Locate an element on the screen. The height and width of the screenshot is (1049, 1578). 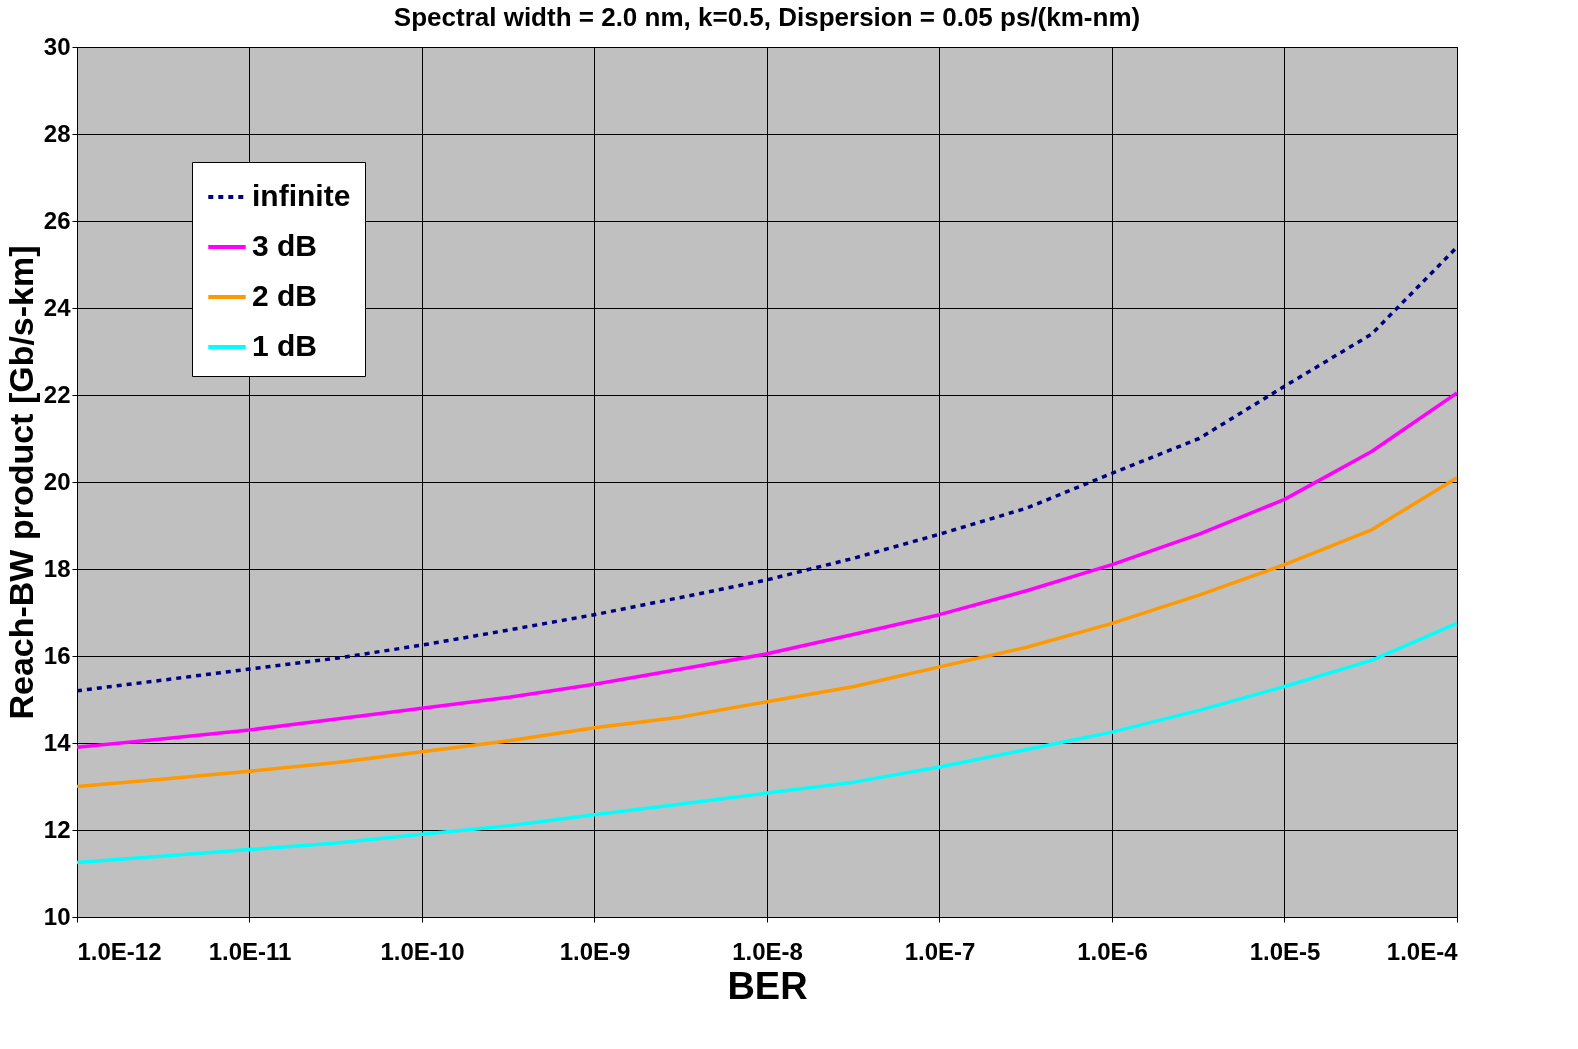
x-tick-label: 1.0E-11 is located at coordinates (250, 951).